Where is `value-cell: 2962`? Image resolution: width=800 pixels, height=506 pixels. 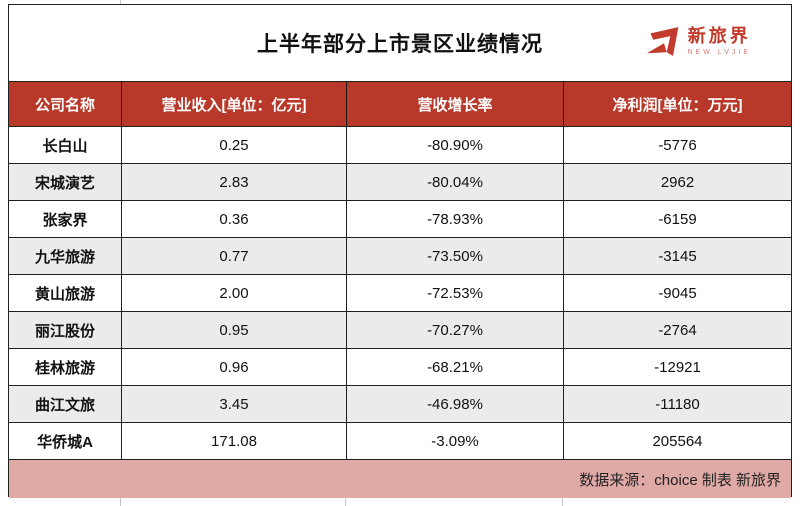
value-cell: 2962 is located at coordinates (677, 182).